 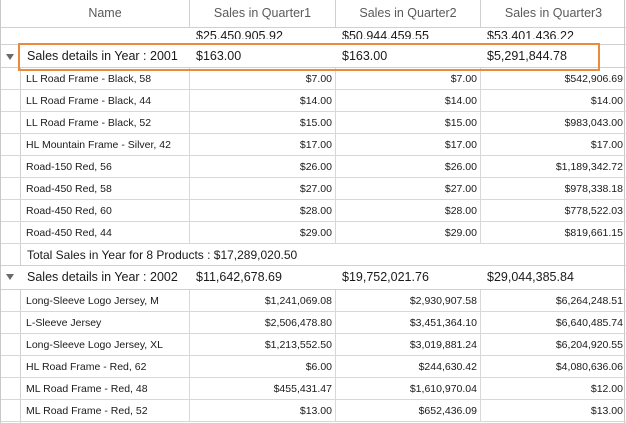 What do you see at coordinates (263, 144) in the screenshot?
I see `cell-q1: $17.00` at bounding box center [263, 144].